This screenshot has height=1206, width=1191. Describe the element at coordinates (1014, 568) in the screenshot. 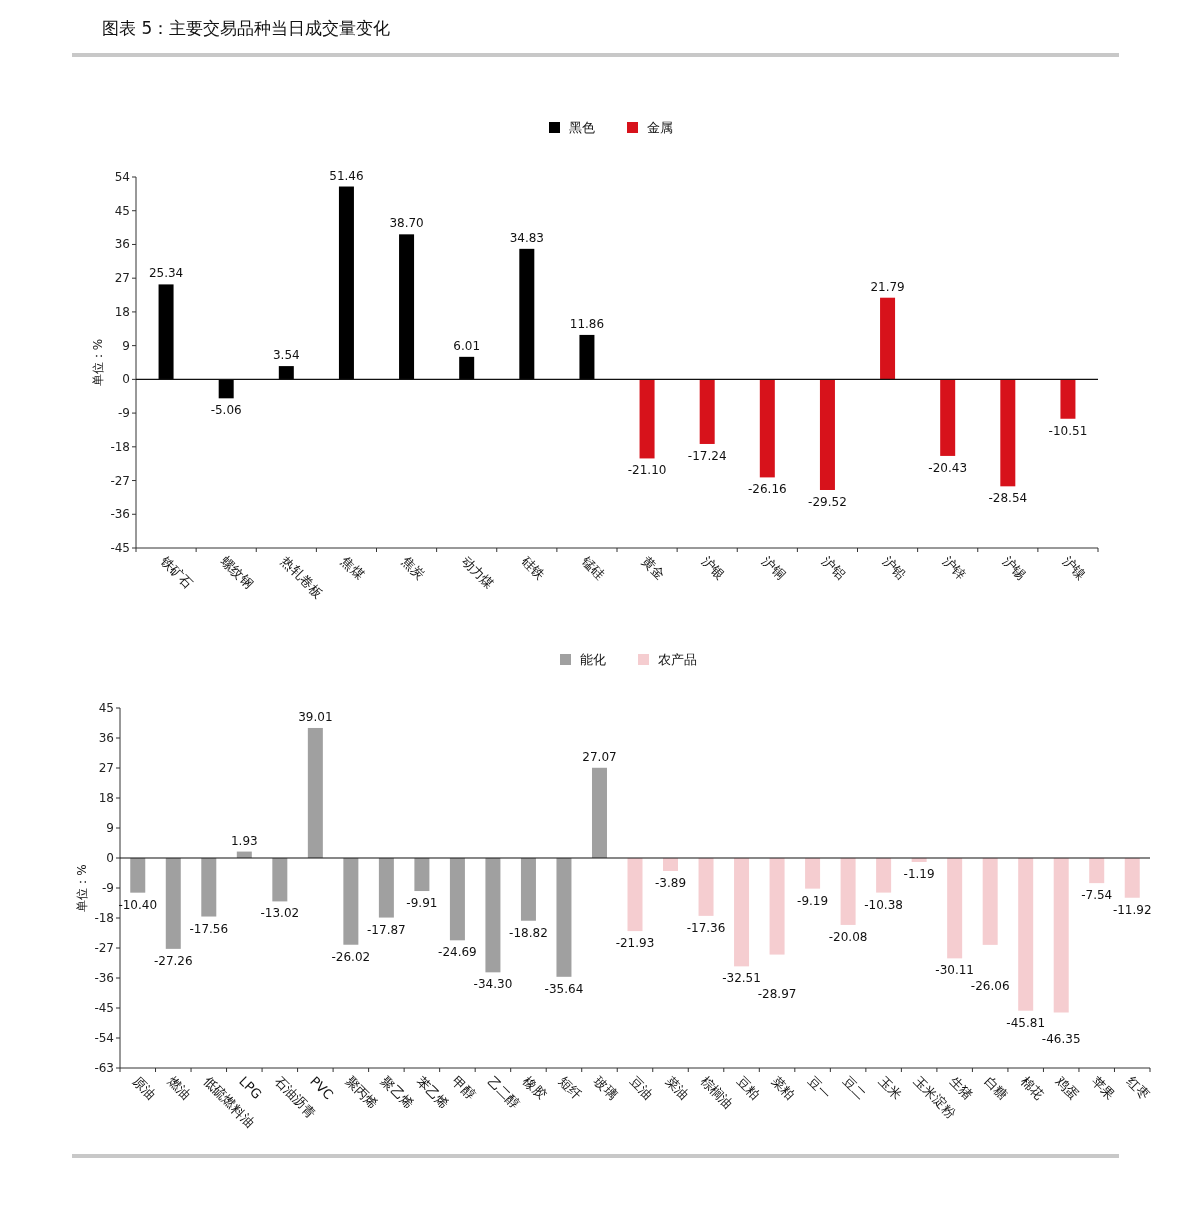

I see `x-tick-label: 沪锡` at that location.